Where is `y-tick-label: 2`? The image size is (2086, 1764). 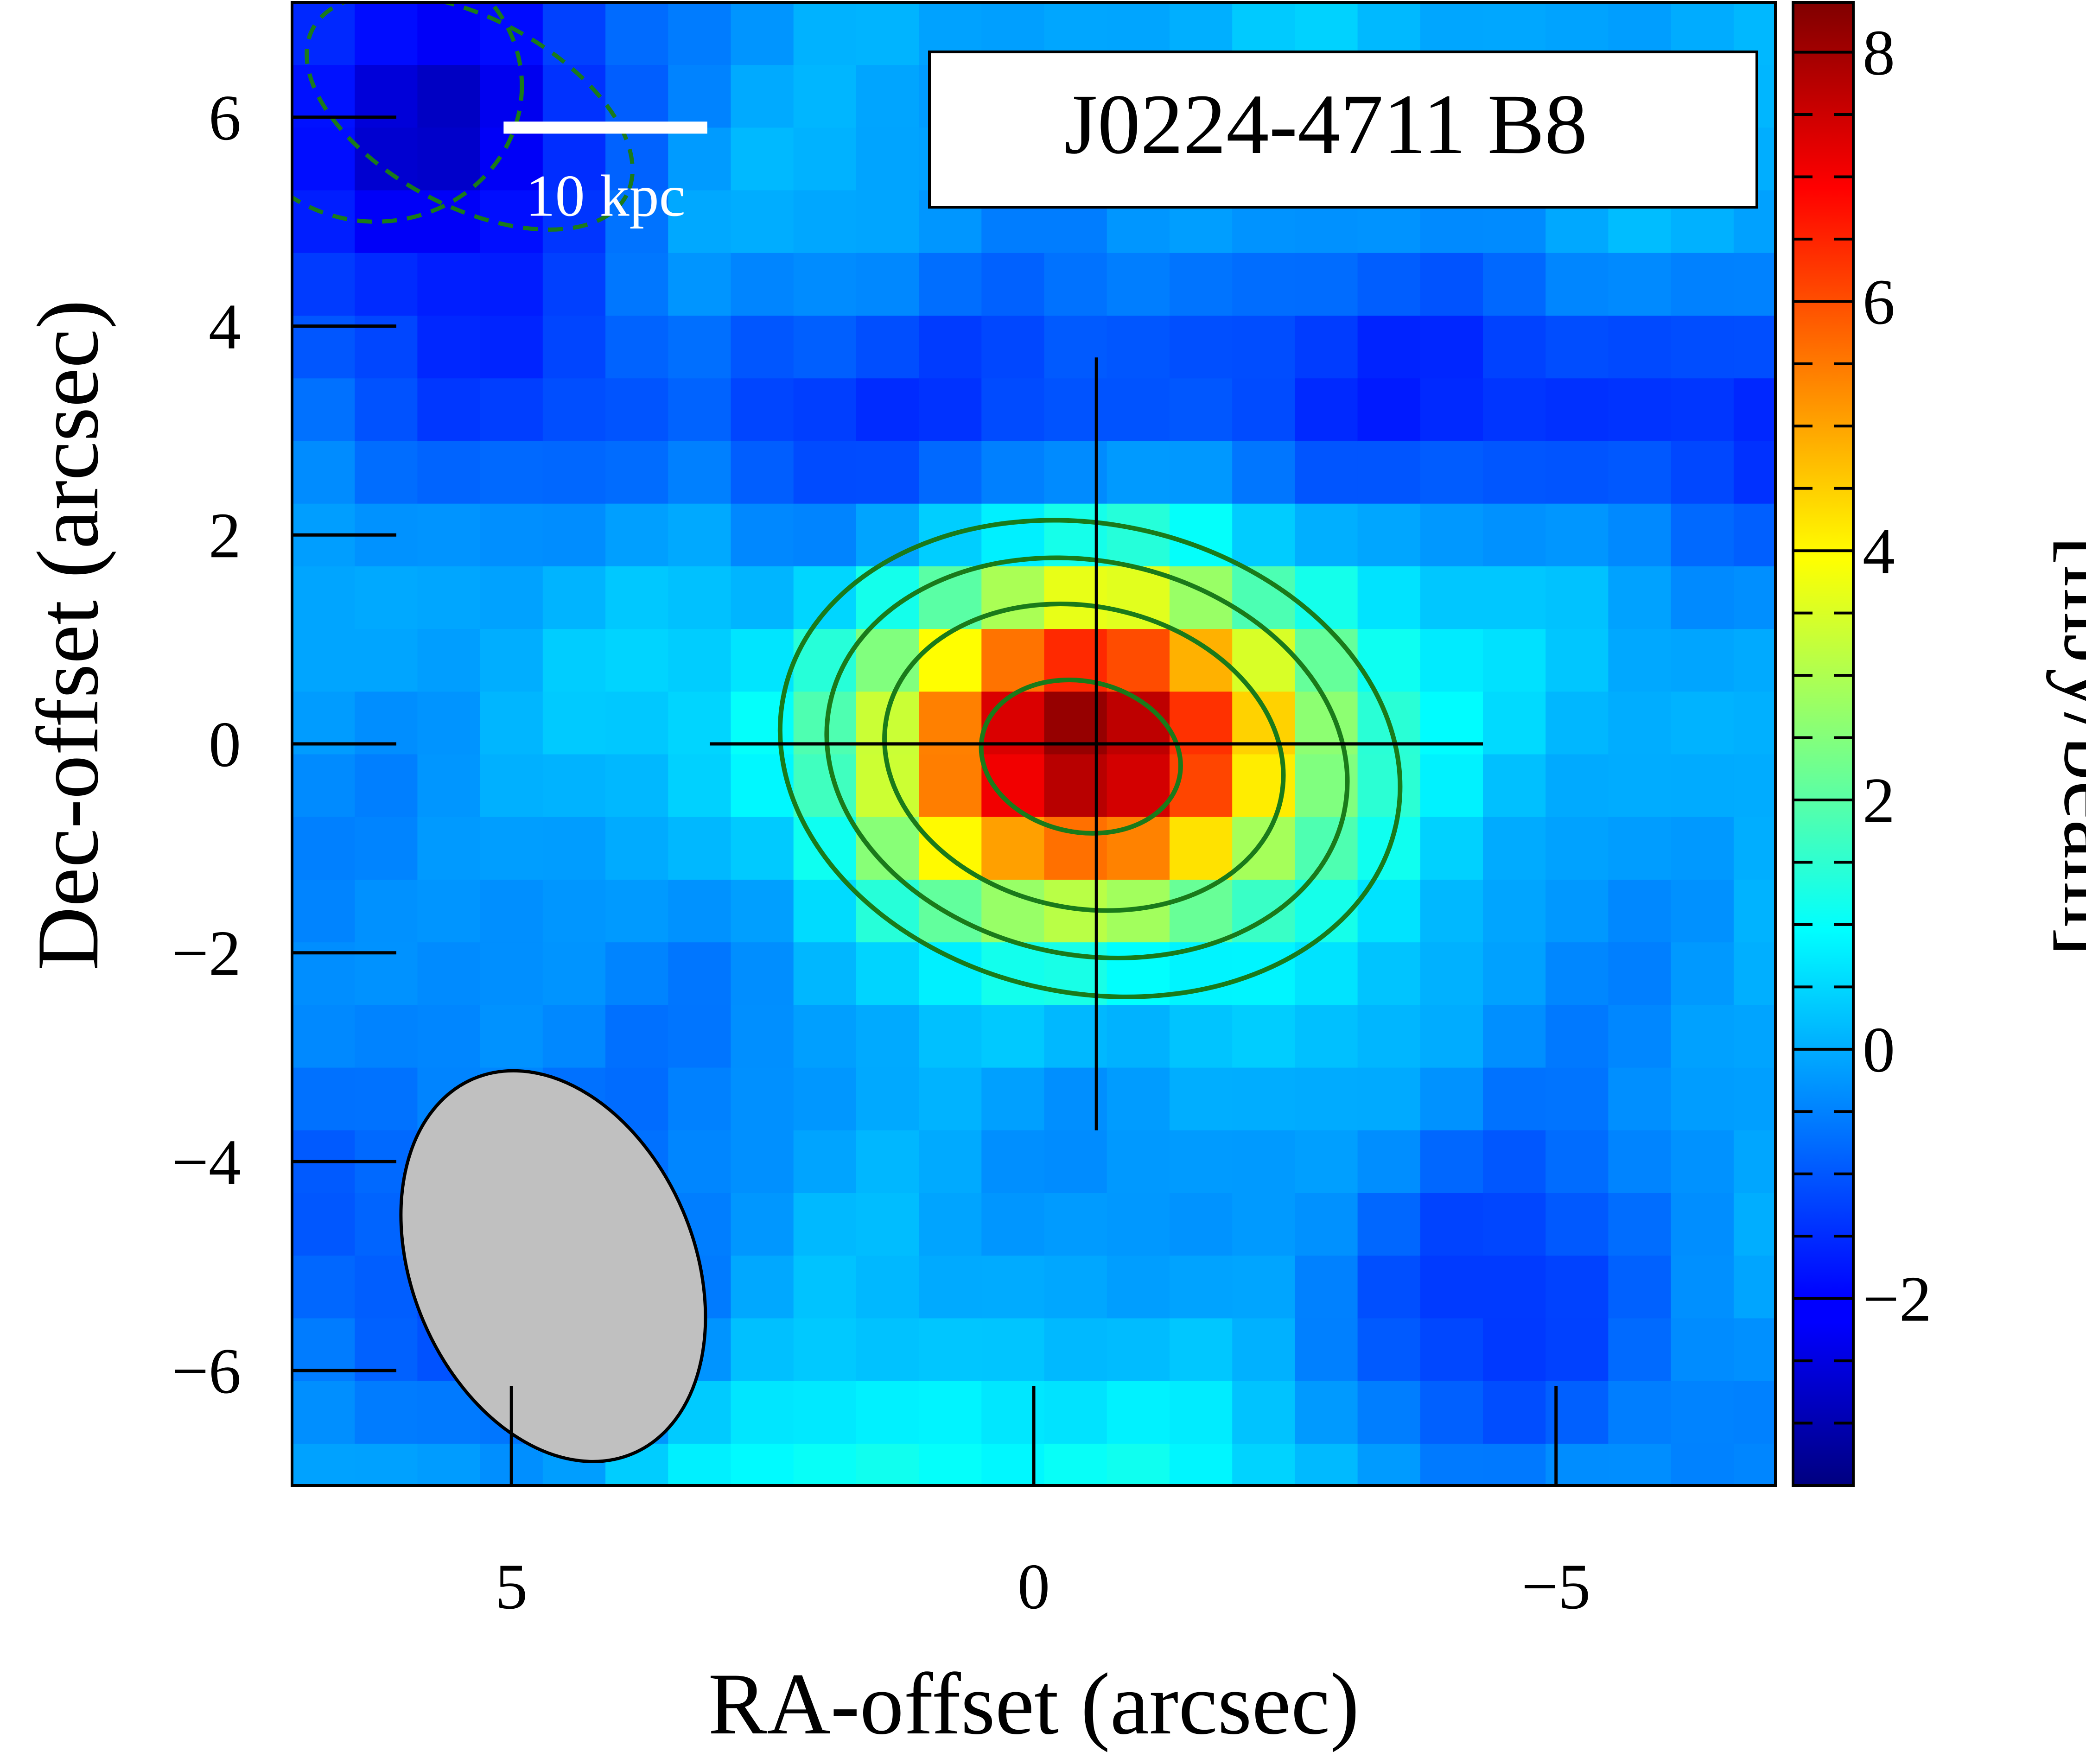
y-tick-label: 2 is located at coordinates (225, 535).